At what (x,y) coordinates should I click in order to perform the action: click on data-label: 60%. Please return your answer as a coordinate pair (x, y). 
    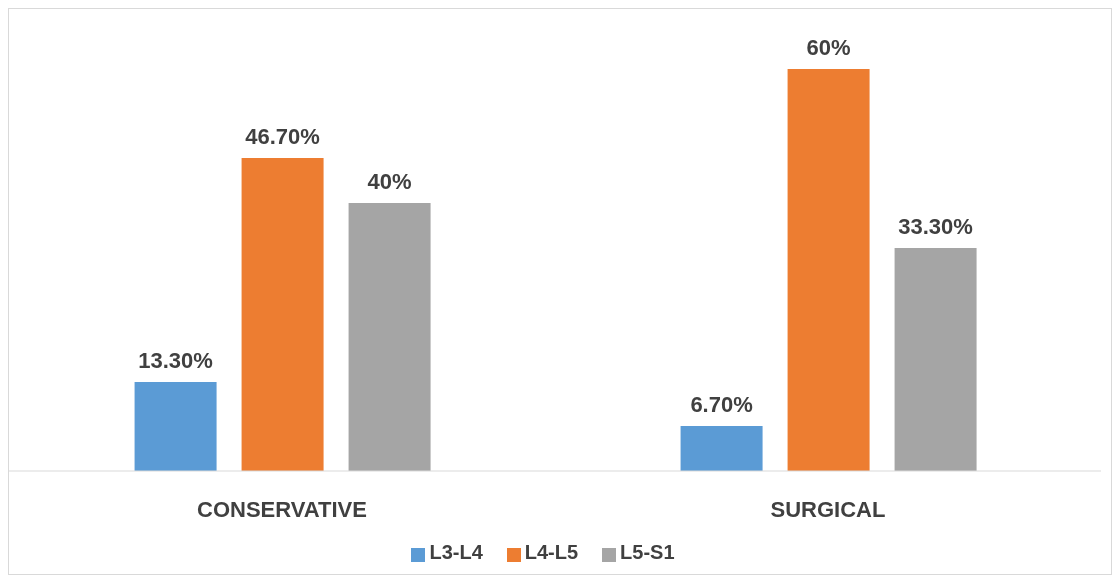
    Looking at the image, I should click on (828, 47).